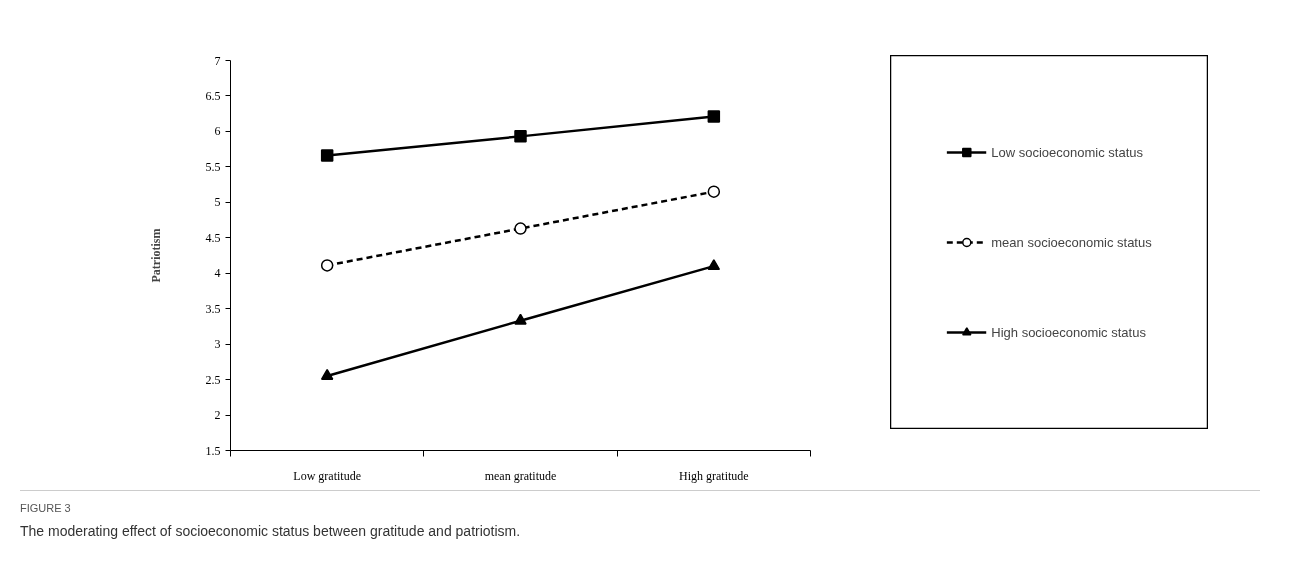 The height and width of the screenshot is (584, 1314). Describe the element at coordinates (1068, 332) in the screenshot. I see `legend-label: High socioeconomic status` at that location.